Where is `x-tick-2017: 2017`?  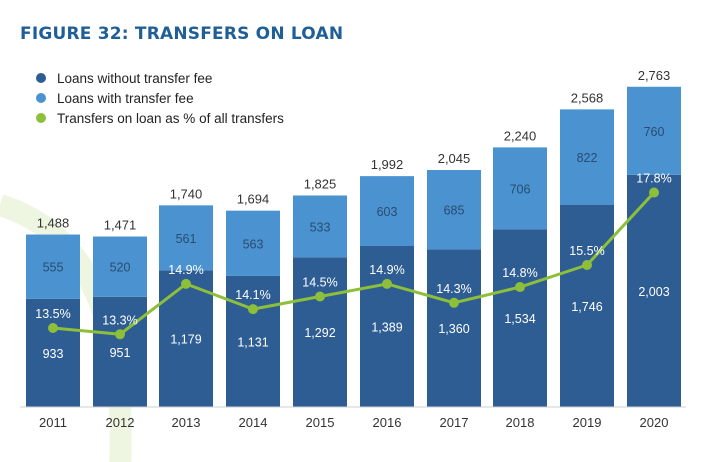
x-tick-2017: 2017 is located at coordinates (454, 422).